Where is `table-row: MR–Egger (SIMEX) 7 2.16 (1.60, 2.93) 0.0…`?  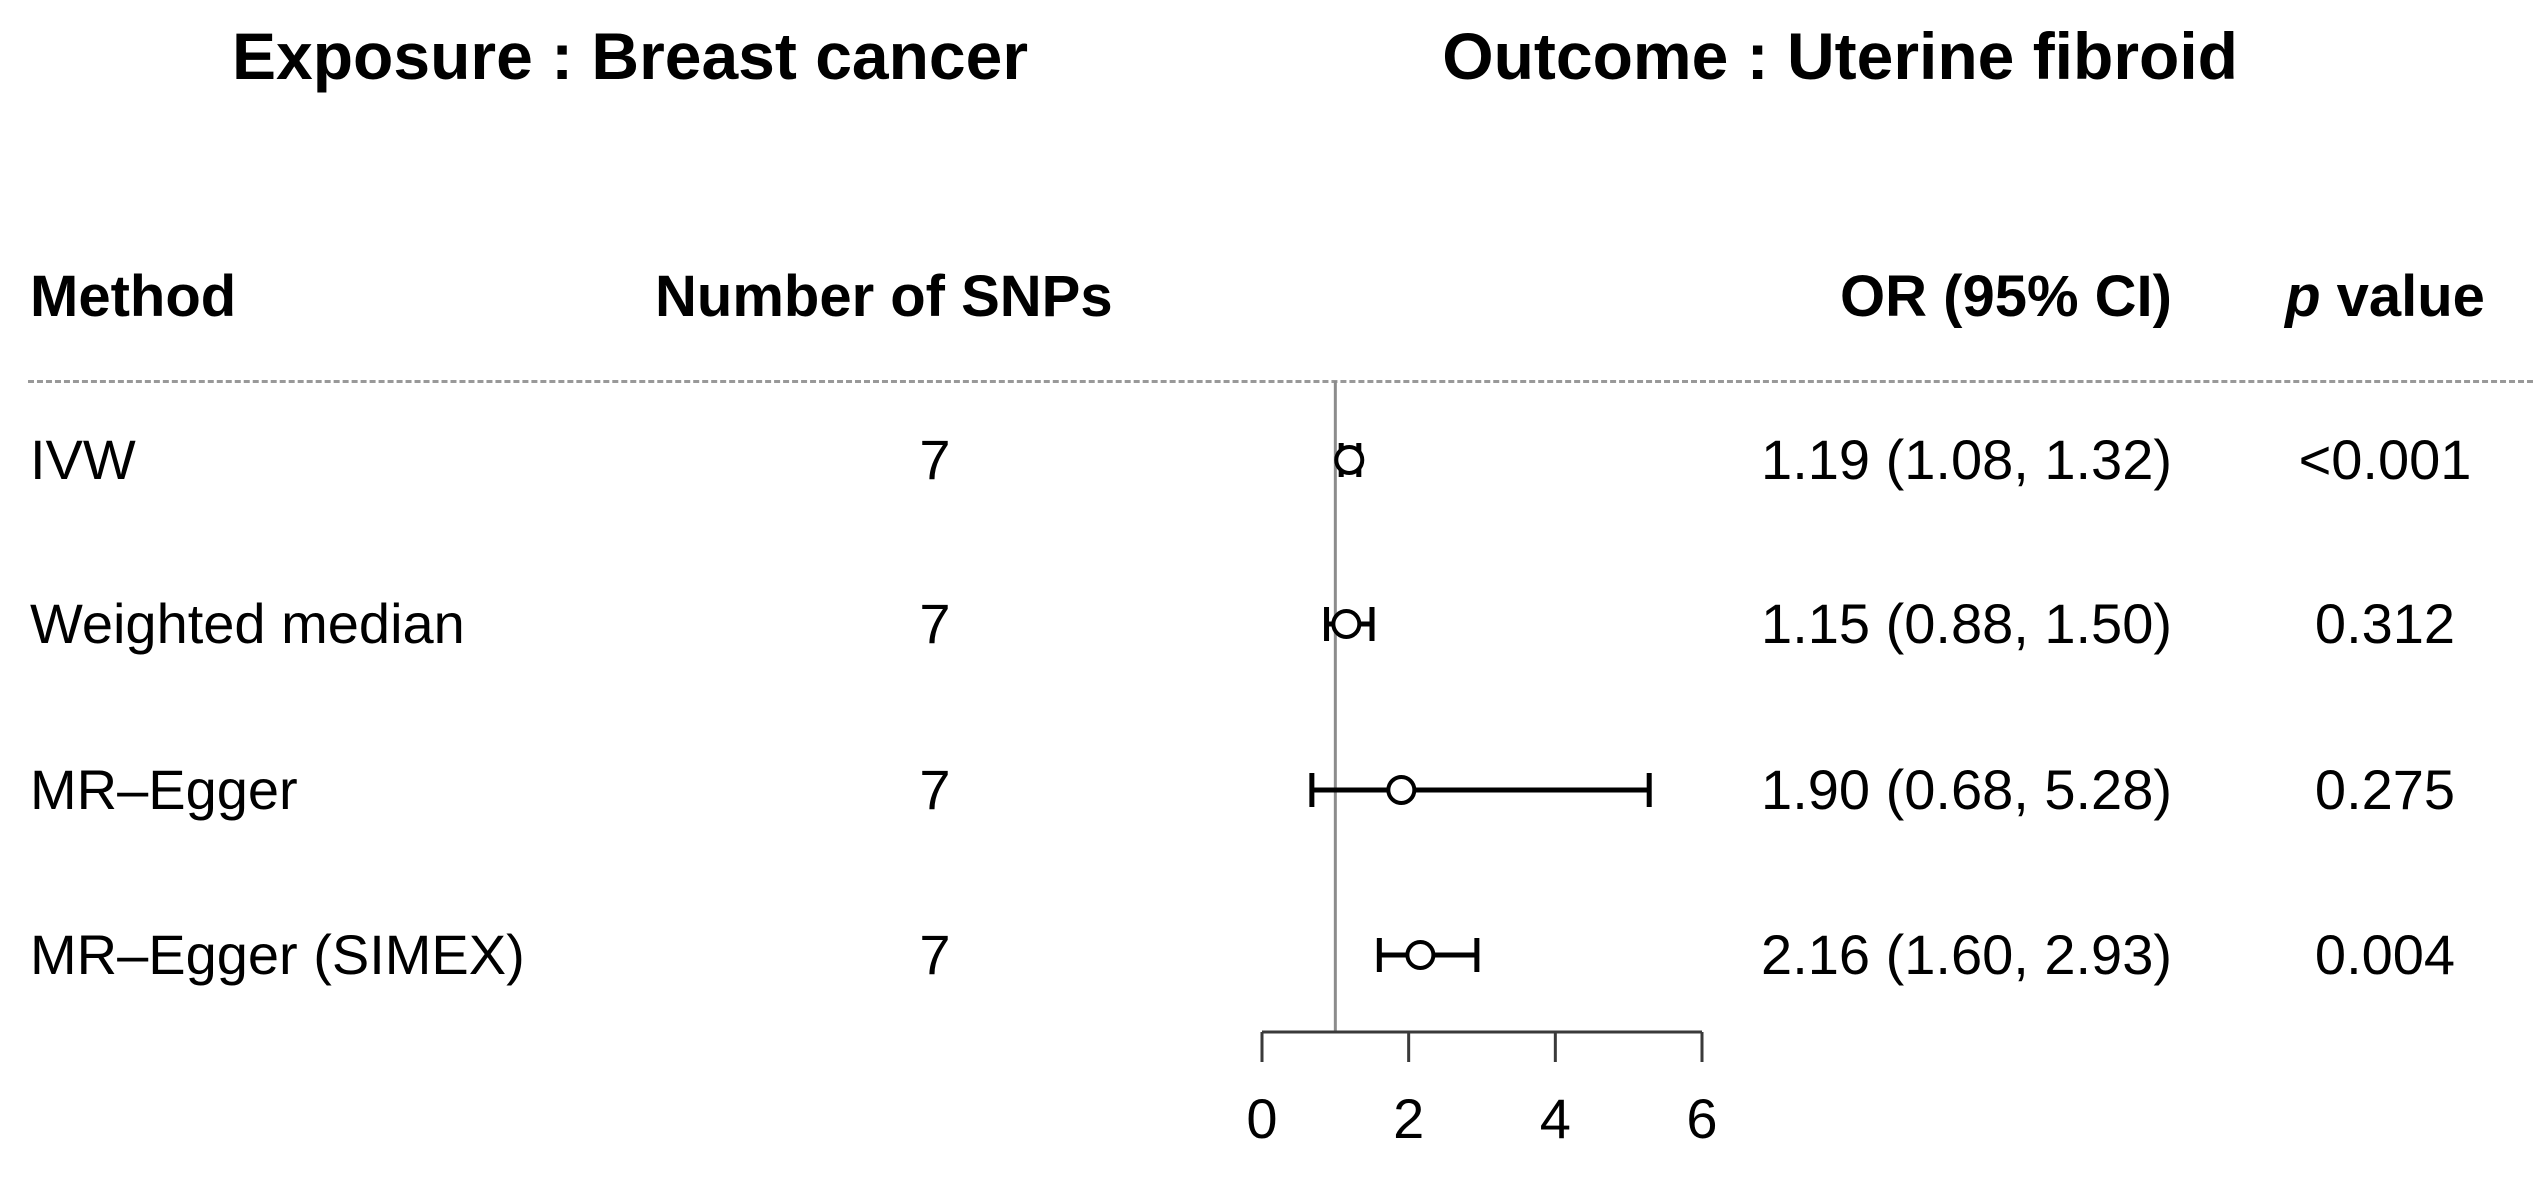
table-row: MR–Egger (SIMEX) 7 2.16 (1.60, 2.93) 0.0… is located at coordinates (1271, 955).